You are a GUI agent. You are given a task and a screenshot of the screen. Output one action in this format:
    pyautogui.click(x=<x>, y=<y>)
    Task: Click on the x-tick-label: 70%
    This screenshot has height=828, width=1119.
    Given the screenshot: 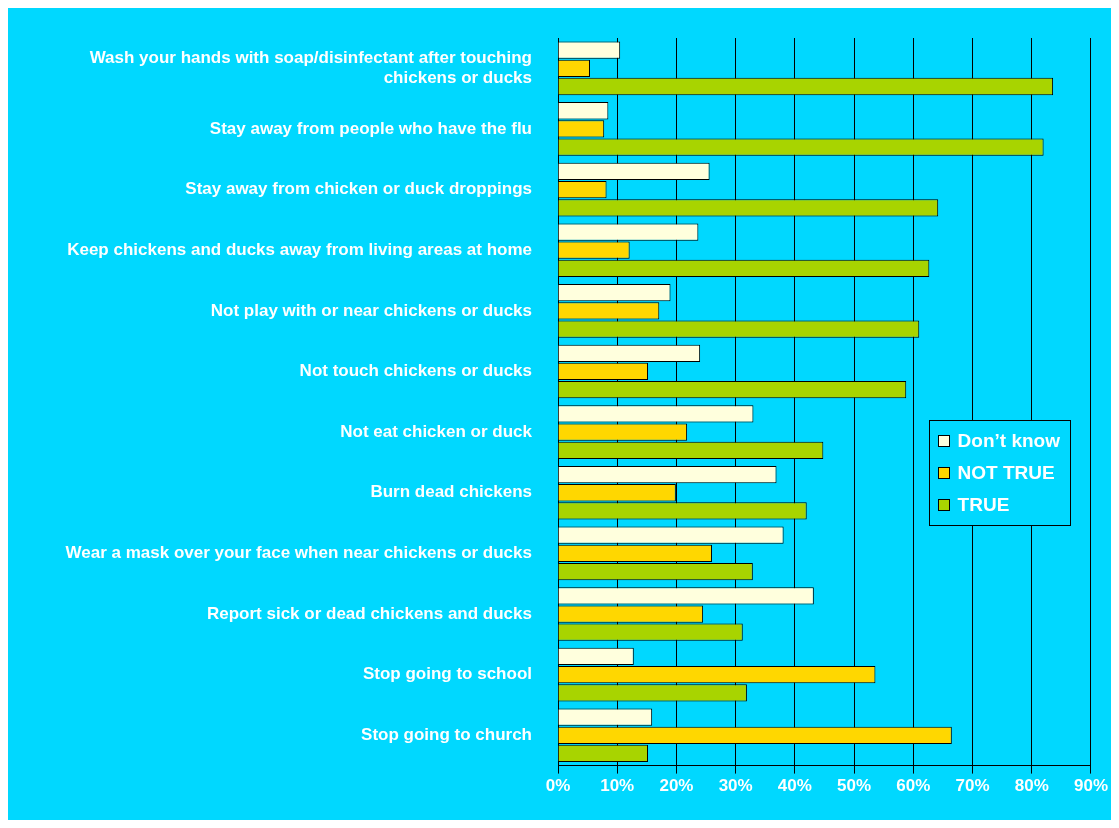 What is the action you would take?
    pyautogui.click(x=972, y=786)
    